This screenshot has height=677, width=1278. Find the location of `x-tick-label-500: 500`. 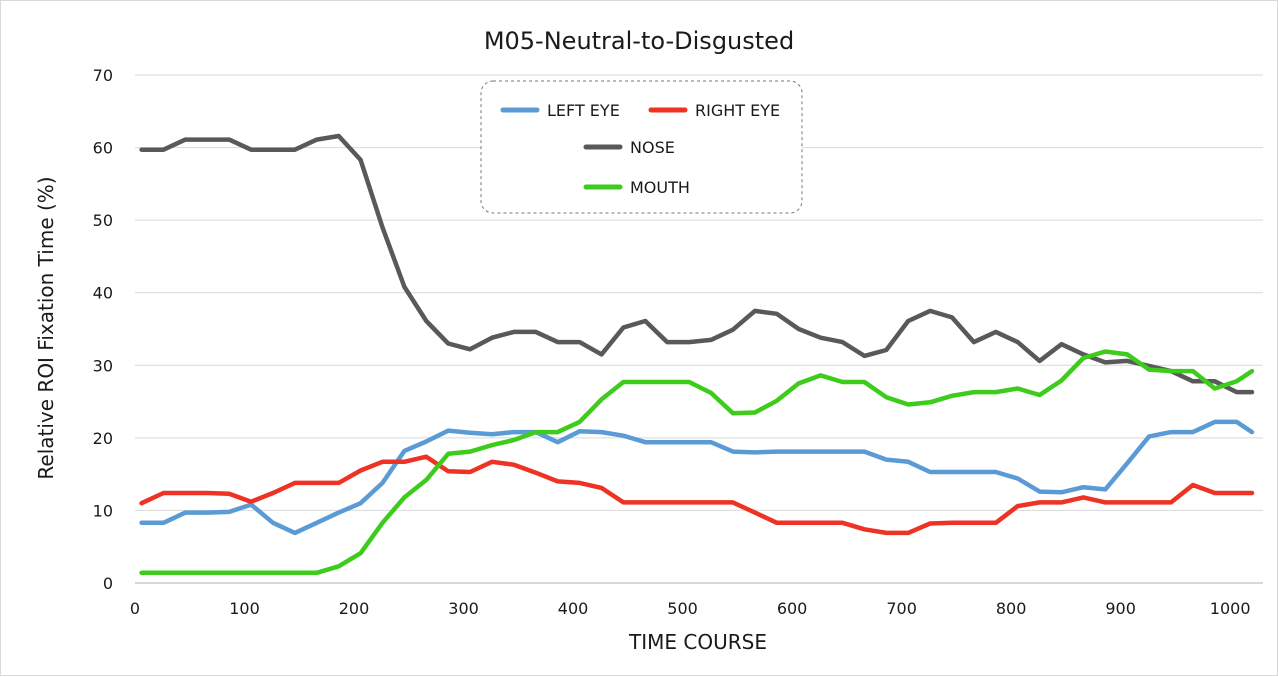

x-tick-label-500: 500 is located at coordinates (682, 608).